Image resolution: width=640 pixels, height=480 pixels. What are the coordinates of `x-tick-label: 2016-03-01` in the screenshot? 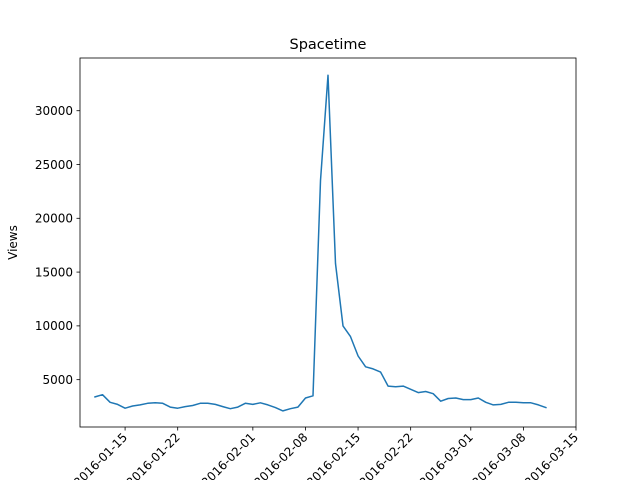 It's located at (446, 455).